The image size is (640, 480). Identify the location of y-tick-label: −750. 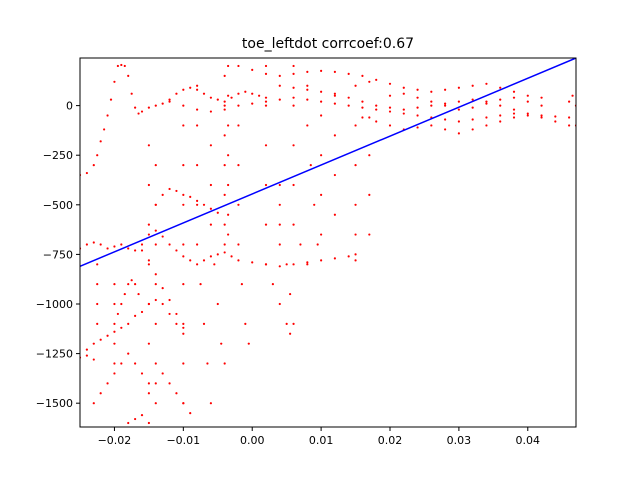
(58, 254).